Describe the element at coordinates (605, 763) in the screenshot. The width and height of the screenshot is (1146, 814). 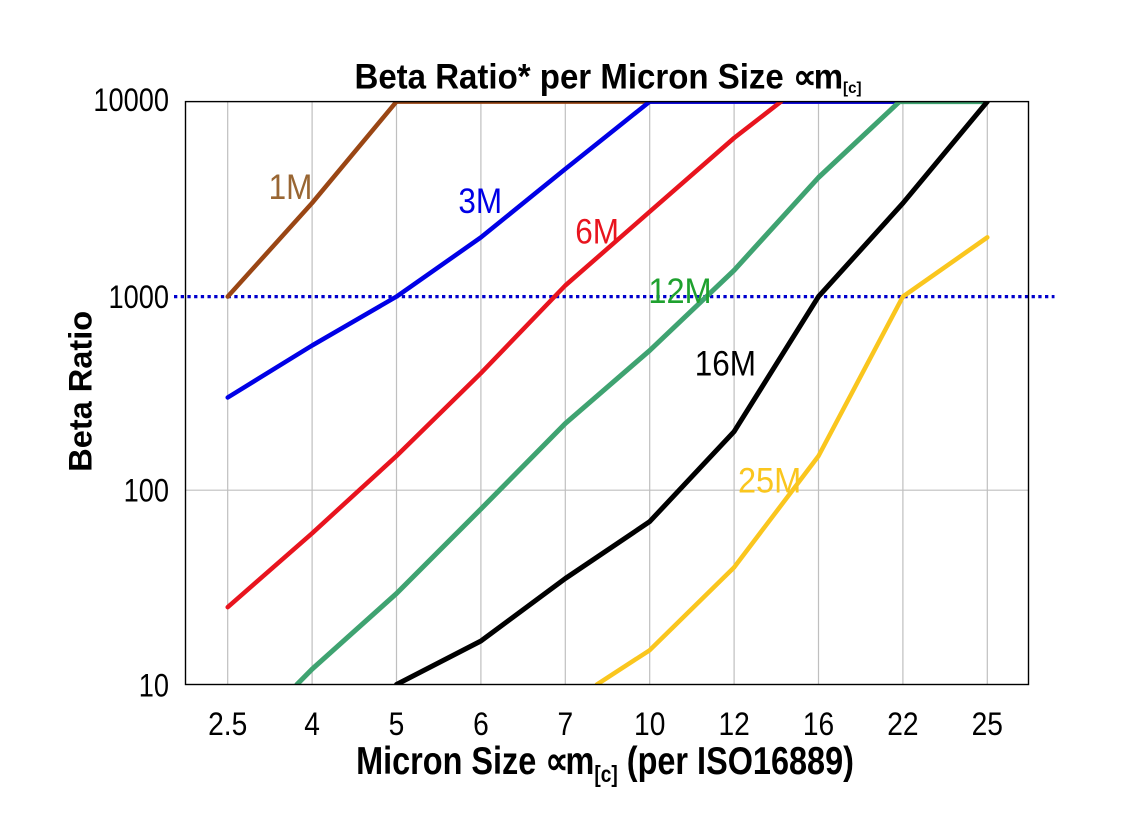
I see `svg-text:Micron Size ∝m[c] (per ISO1688: Micron Size ∝m[c] (per ISO16889)` at that location.